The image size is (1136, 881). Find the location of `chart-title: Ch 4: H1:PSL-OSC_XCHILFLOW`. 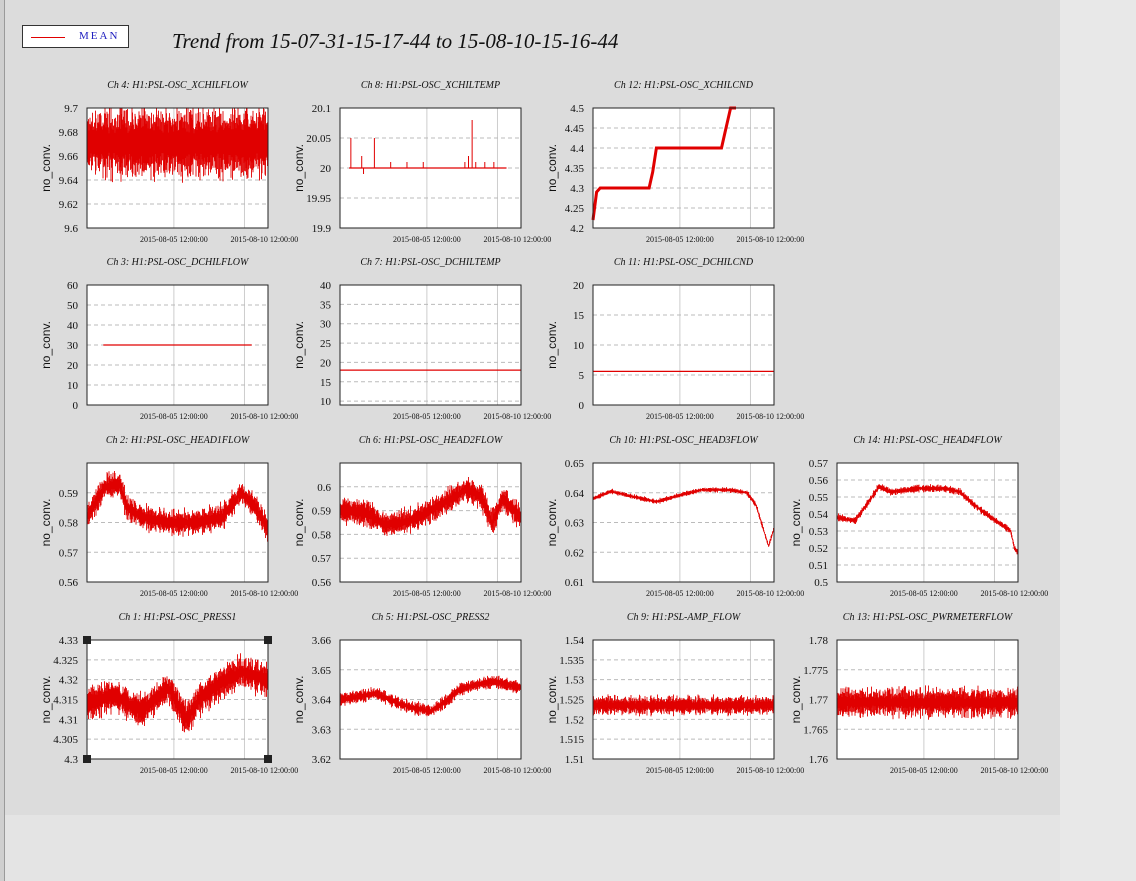

chart-title: Ch 4: H1:PSL-OSC_XCHILFLOW is located at coordinates (178, 85).